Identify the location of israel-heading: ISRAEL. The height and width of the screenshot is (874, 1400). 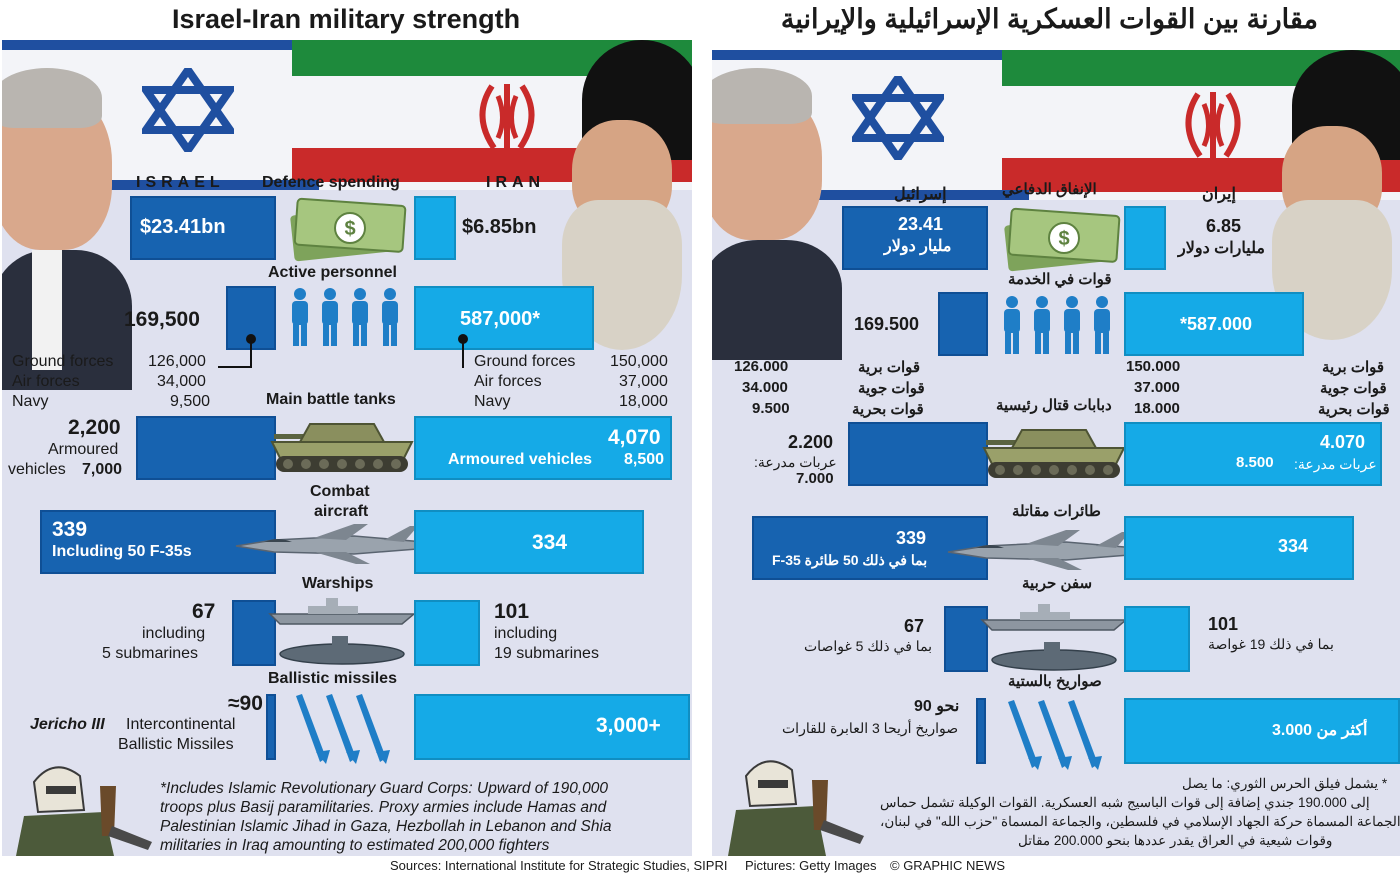
(180, 182).